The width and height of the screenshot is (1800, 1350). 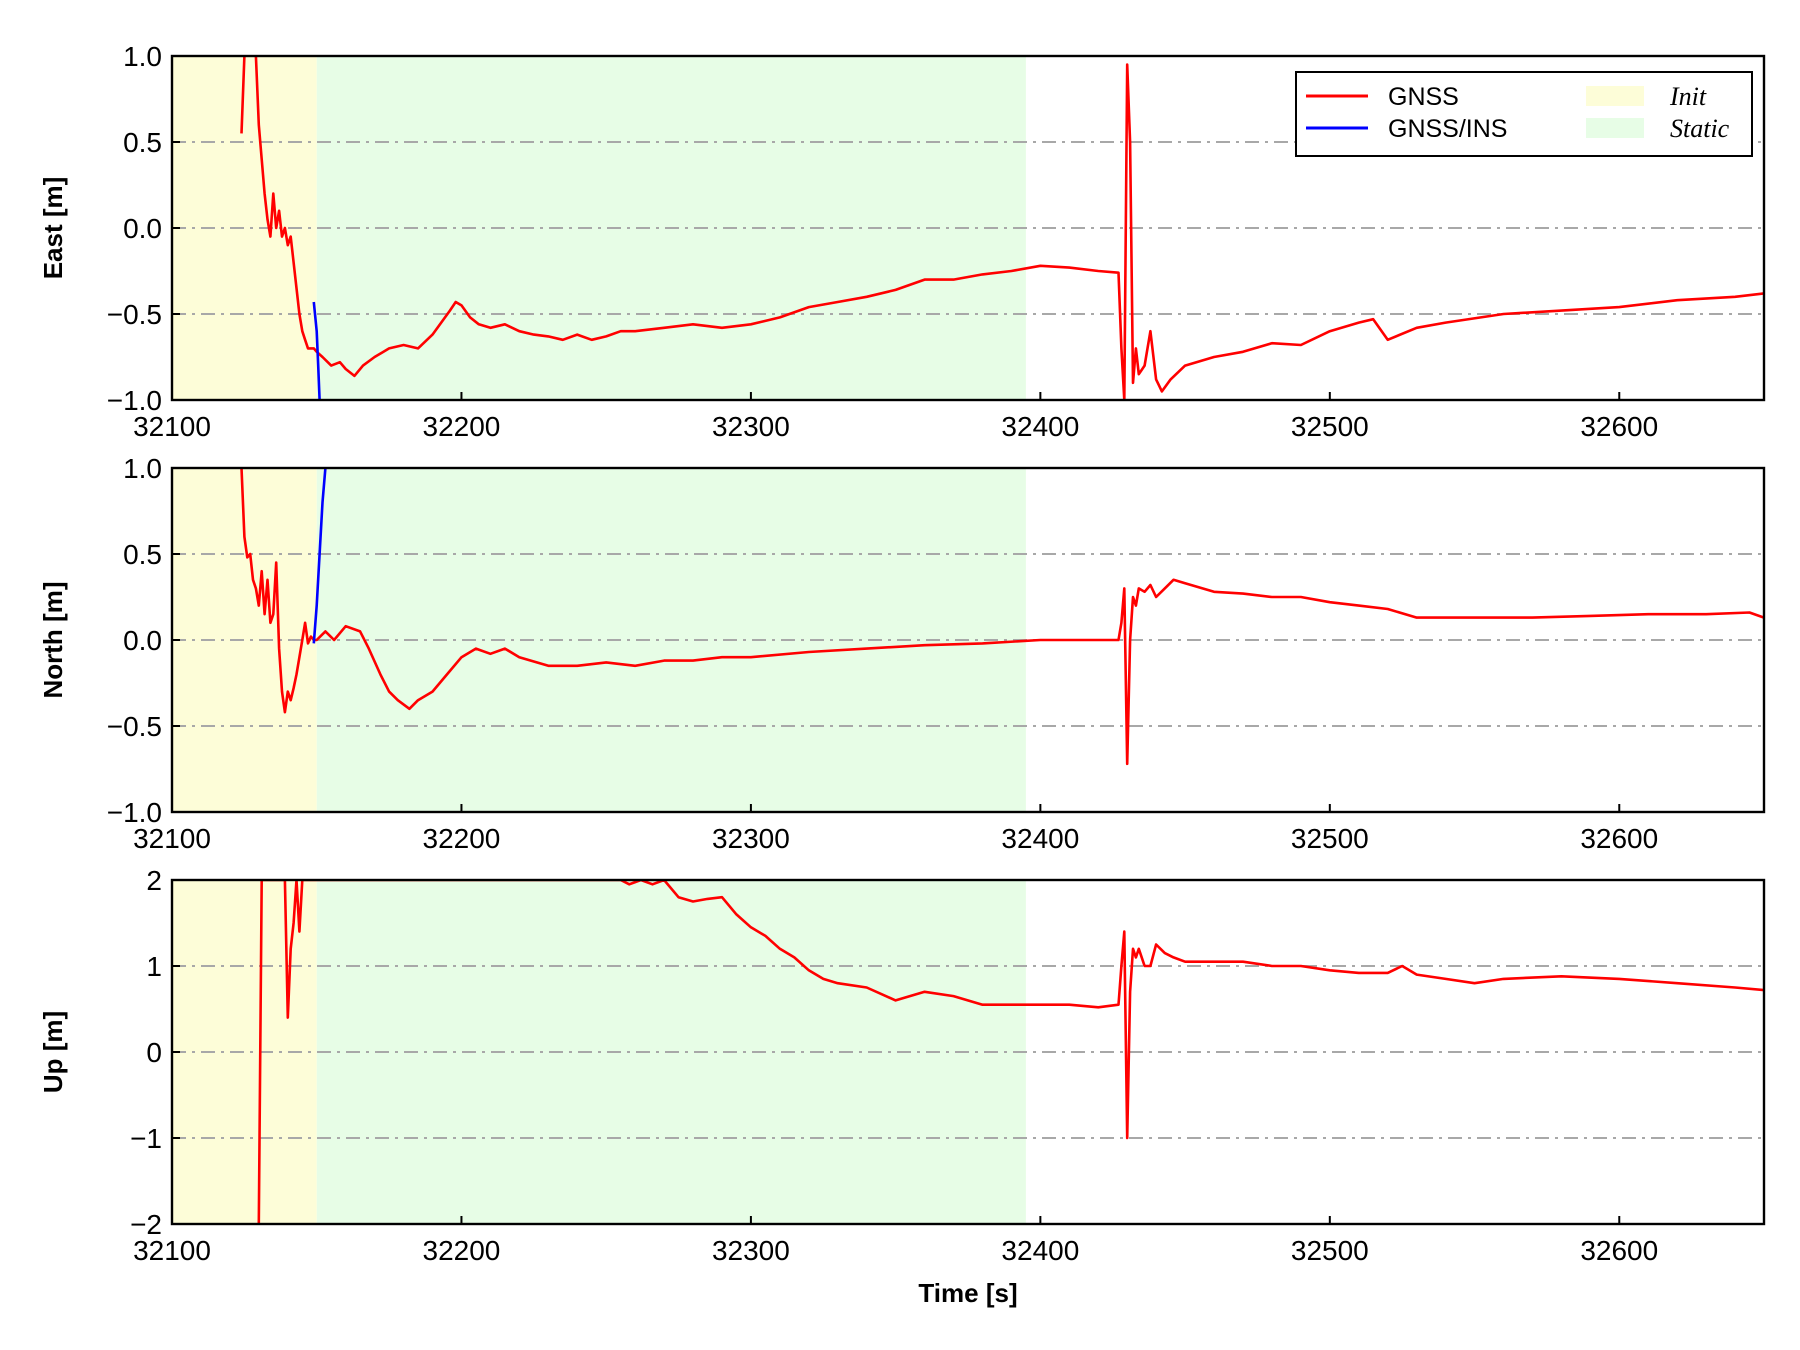 I want to click on x-tick-label-1-3: 32400, so click(x=1040, y=838).